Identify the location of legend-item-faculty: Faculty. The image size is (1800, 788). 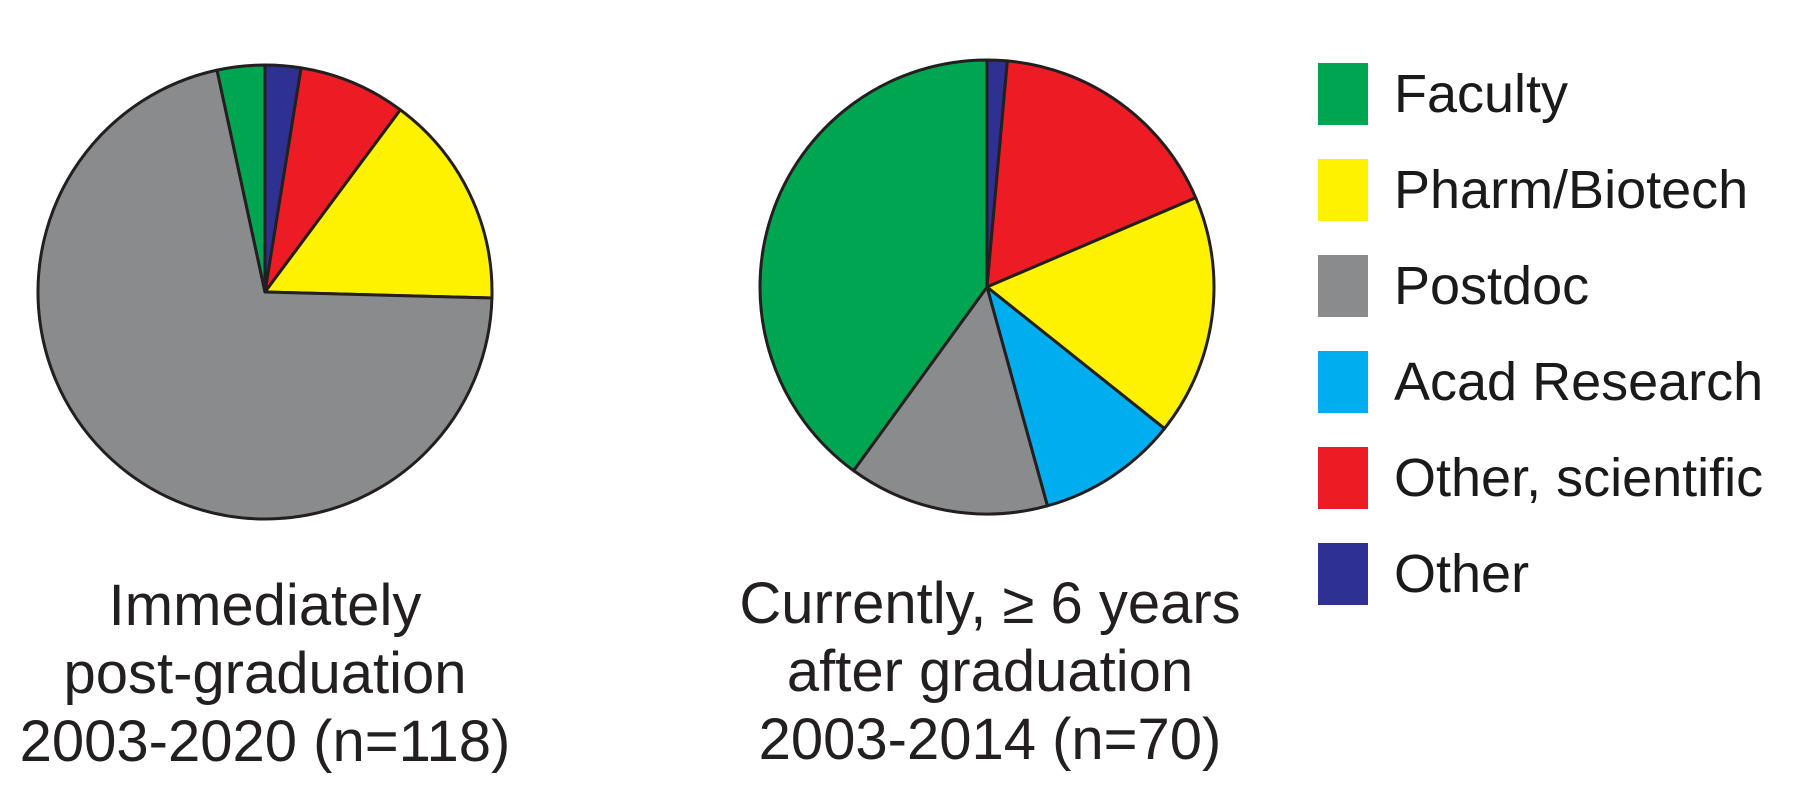
(1553, 94).